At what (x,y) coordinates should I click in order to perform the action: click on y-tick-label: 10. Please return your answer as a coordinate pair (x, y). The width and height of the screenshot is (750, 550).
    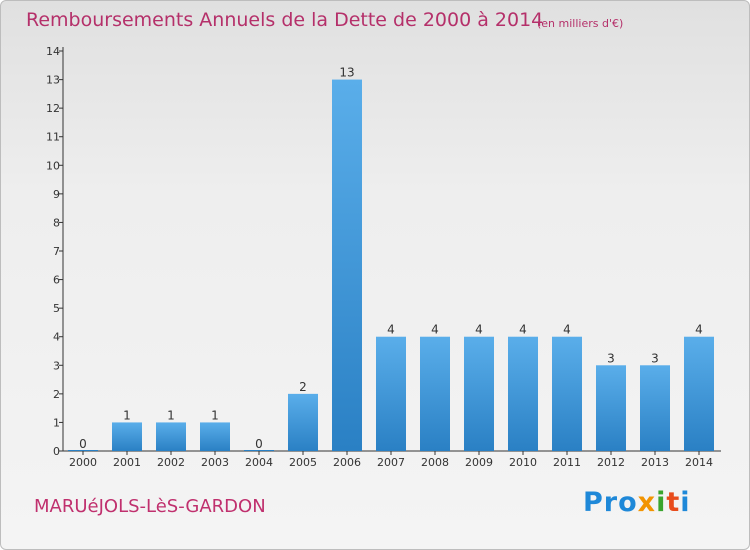
    Looking at the image, I should click on (53, 165).